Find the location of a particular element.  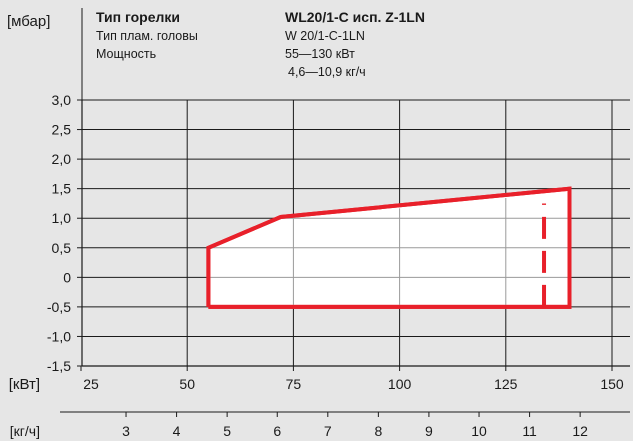

x-tick-label: 125 is located at coordinates (506, 384).